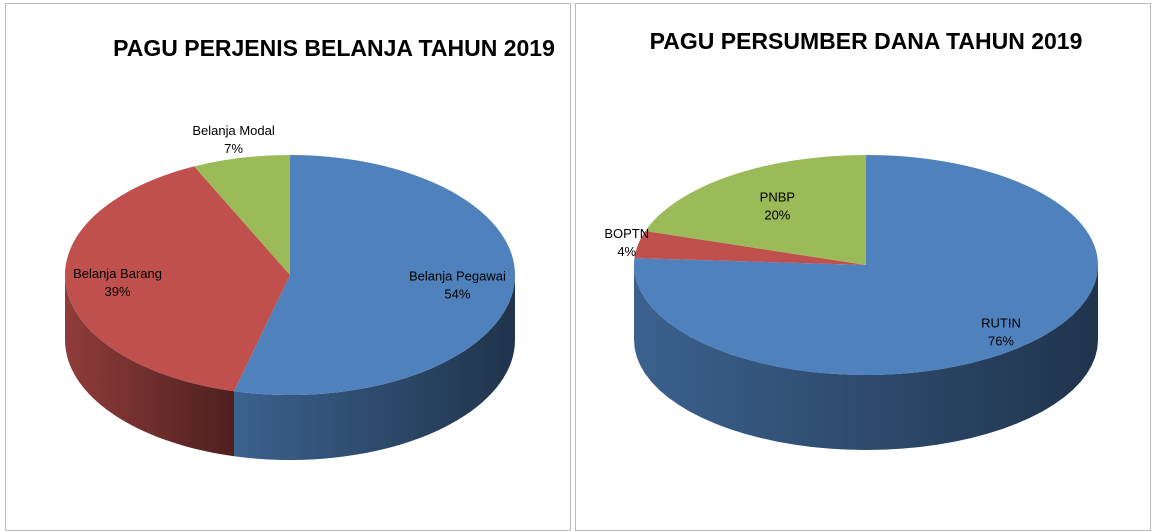 Image resolution: width=1156 pixels, height=531 pixels. What do you see at coordinates (626, 233) in the screenshot?
I see `slice-label: BOPTN` at bounding box center [626, 233].